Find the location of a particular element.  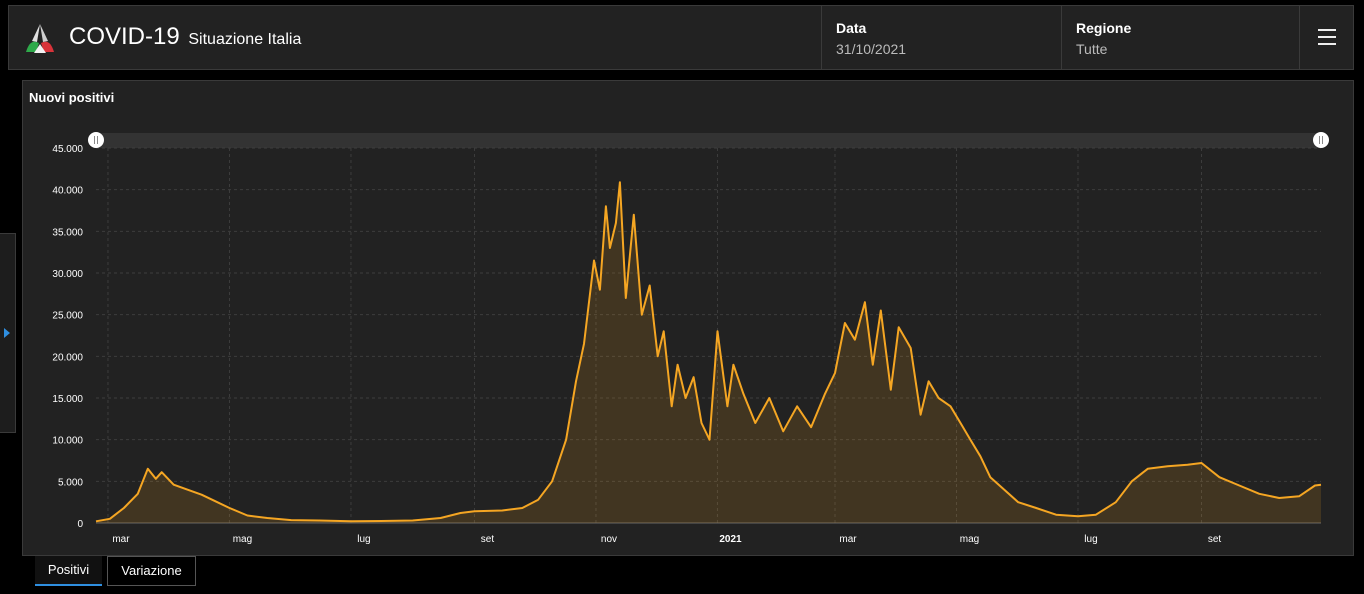

y-tick-label: 5.000 is located at coordinates (70, 482).